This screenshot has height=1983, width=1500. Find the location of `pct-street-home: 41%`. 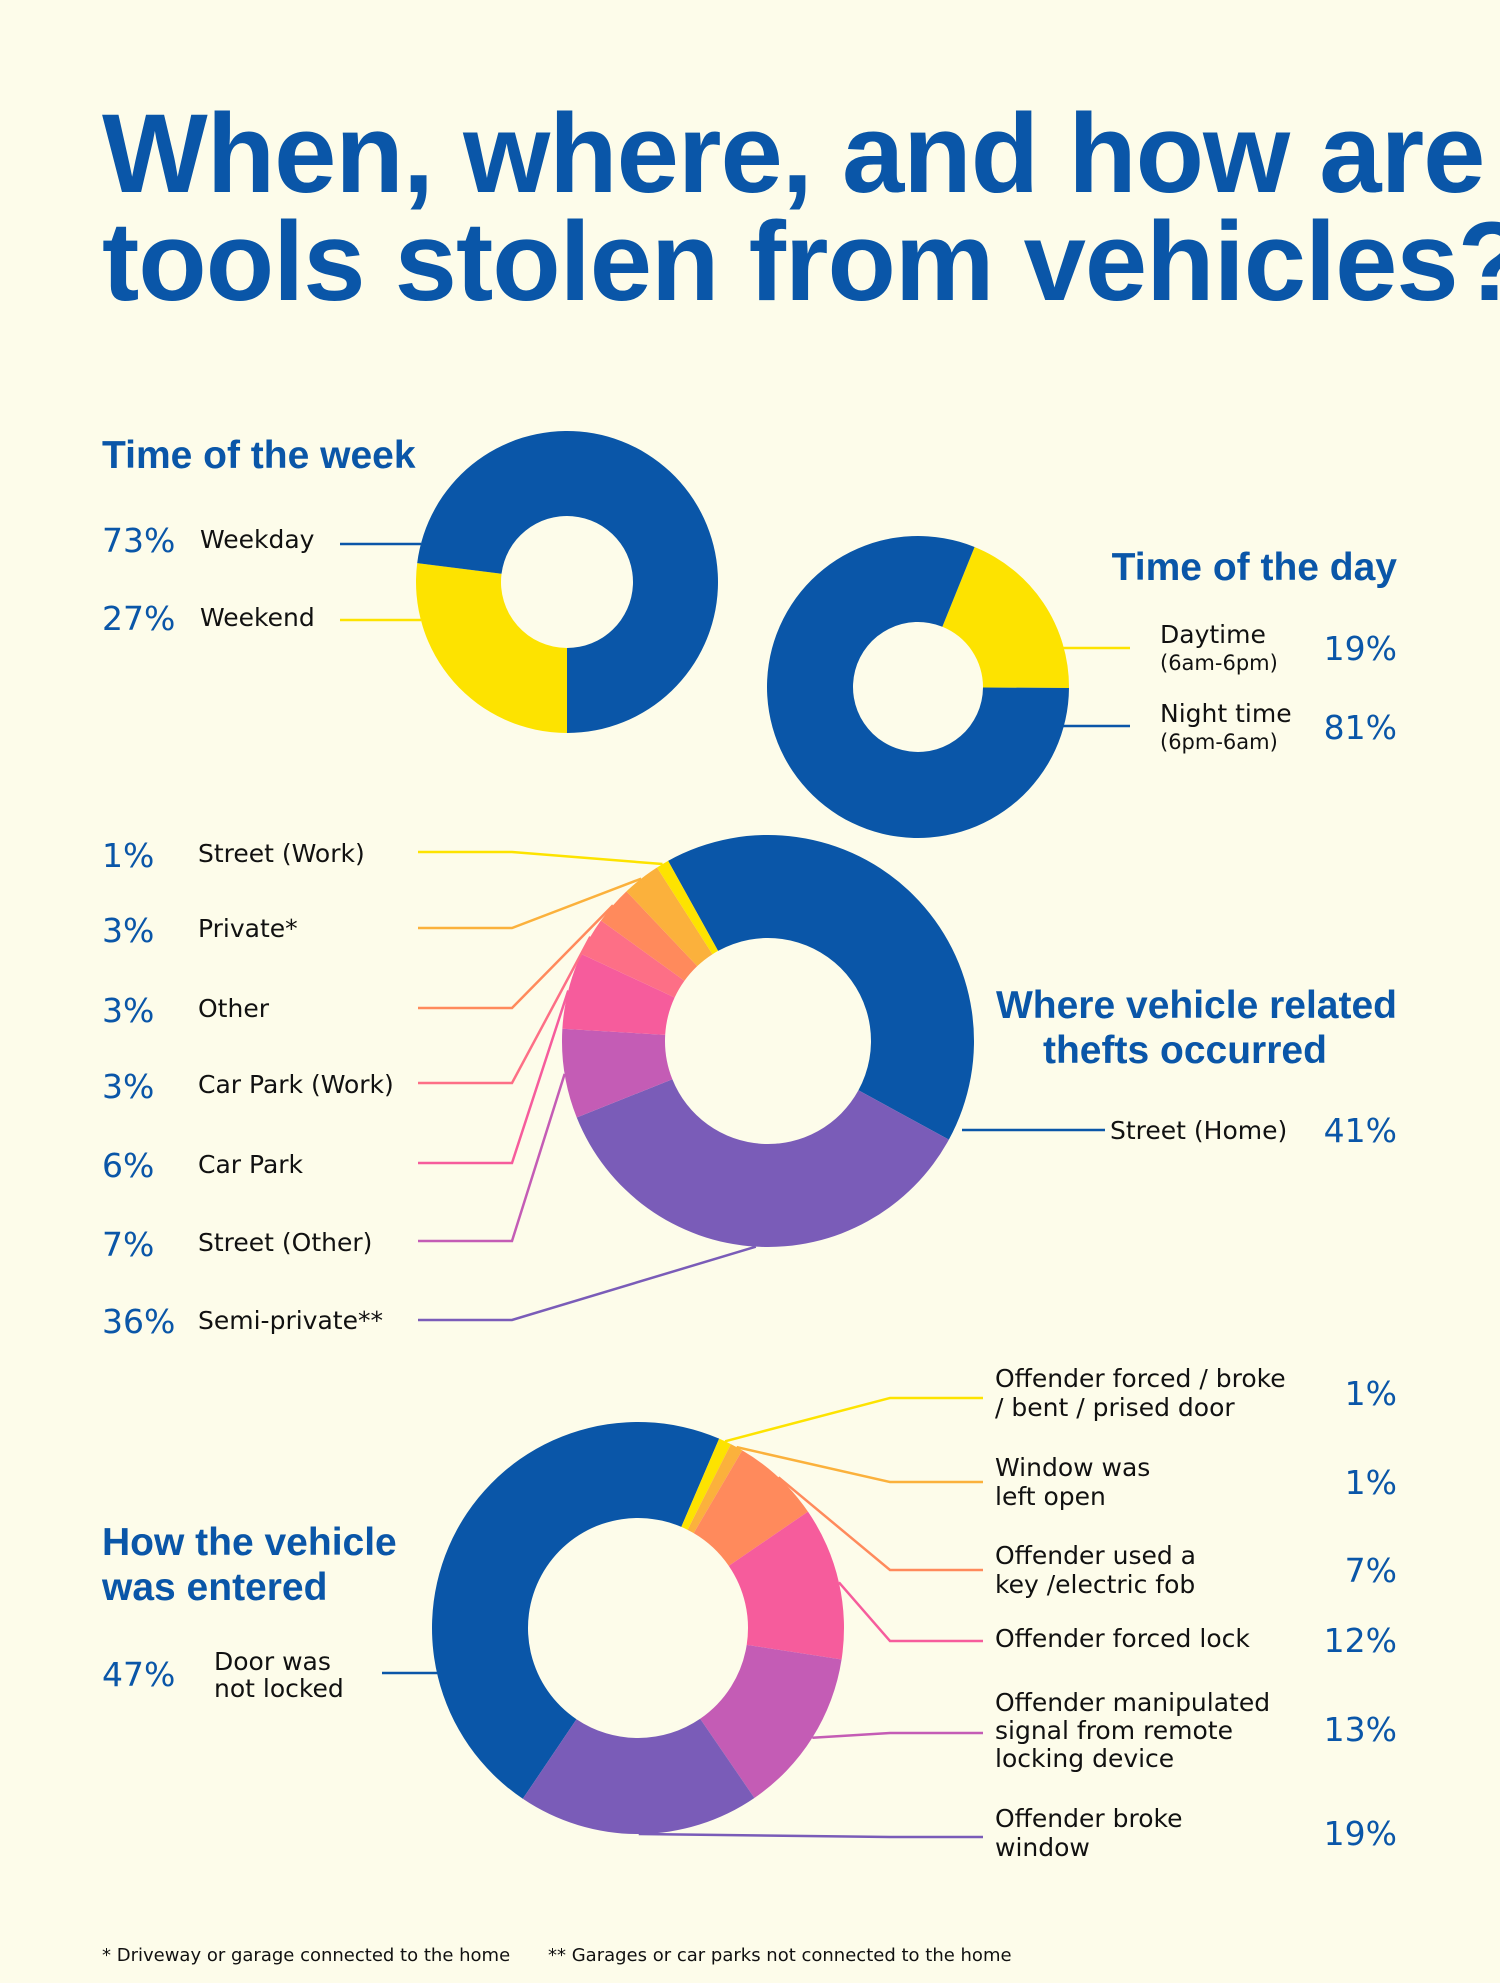

pct-street-home: 41% is located at coordinates (1360, 1130).